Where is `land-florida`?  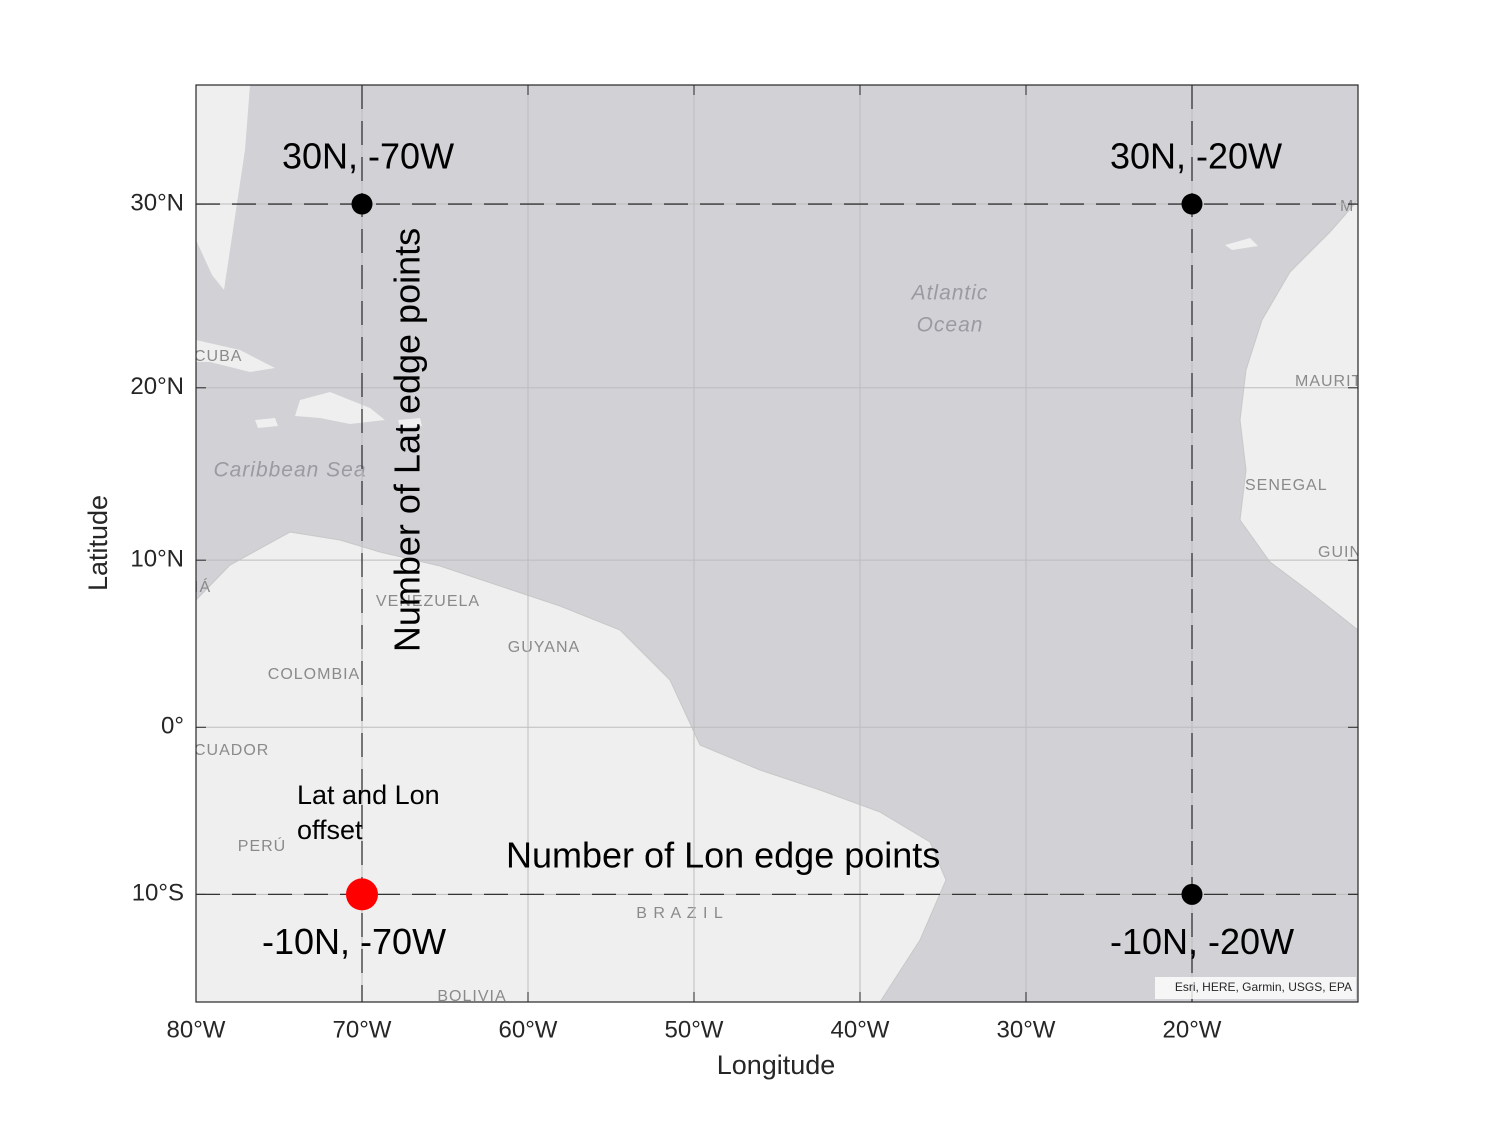 land-florida is located at coordinates (223, 187).